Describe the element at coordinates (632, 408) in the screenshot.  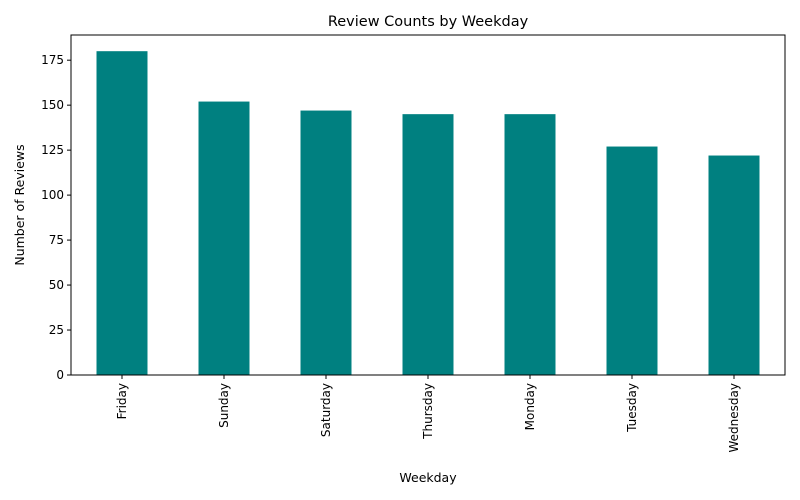
I see `x-tick-label: Tuesday` at that location.